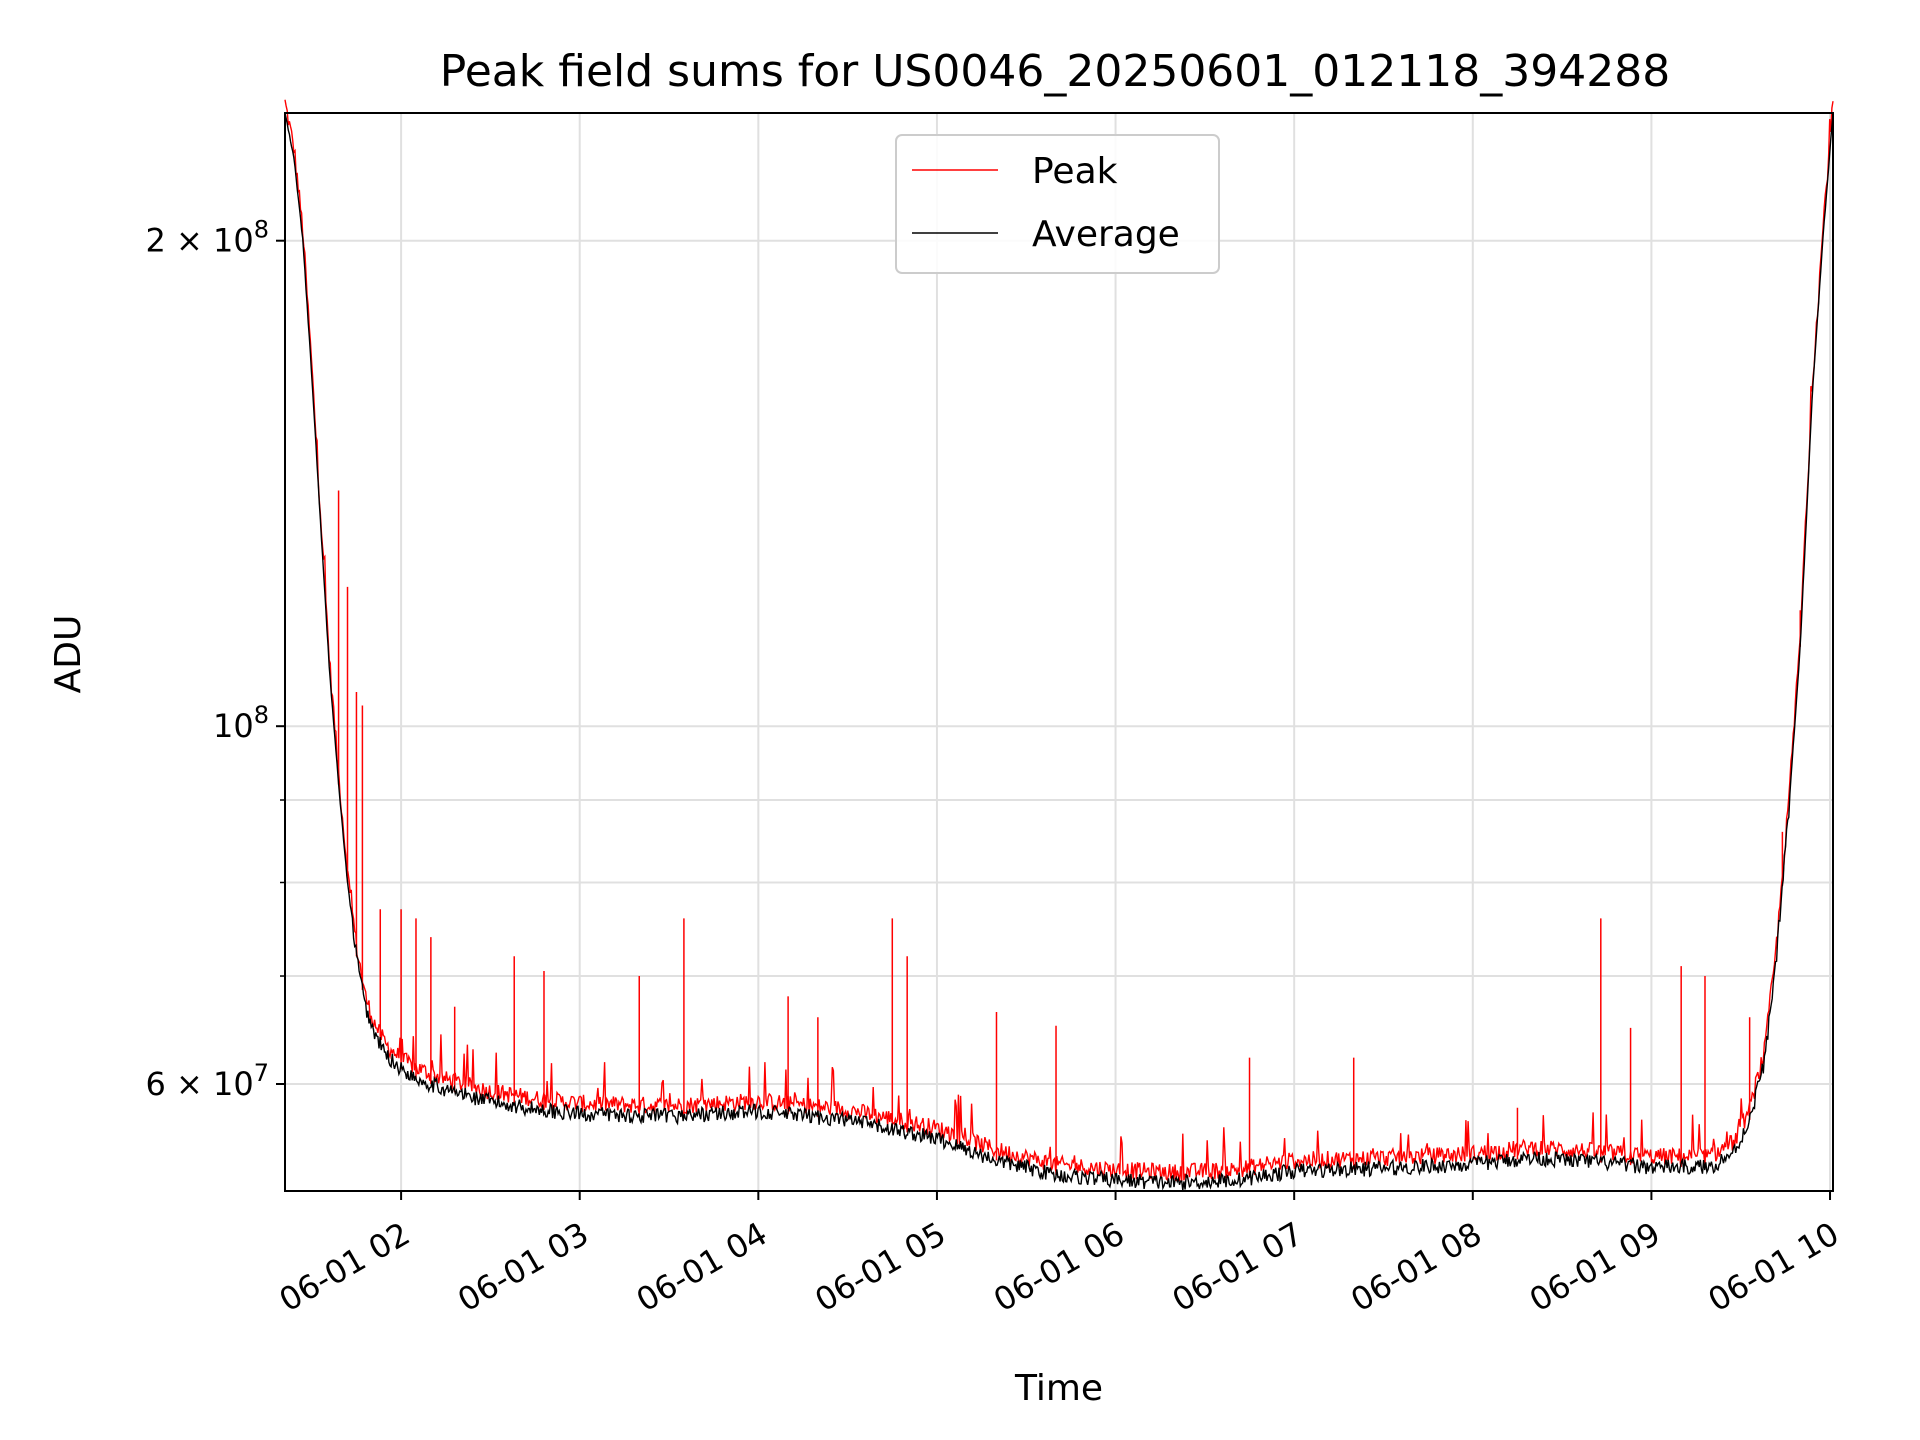 The image size is (1920, 1440). I want to click on y-axis: 2 × 108 108 6 × 107, so click(215, 659).